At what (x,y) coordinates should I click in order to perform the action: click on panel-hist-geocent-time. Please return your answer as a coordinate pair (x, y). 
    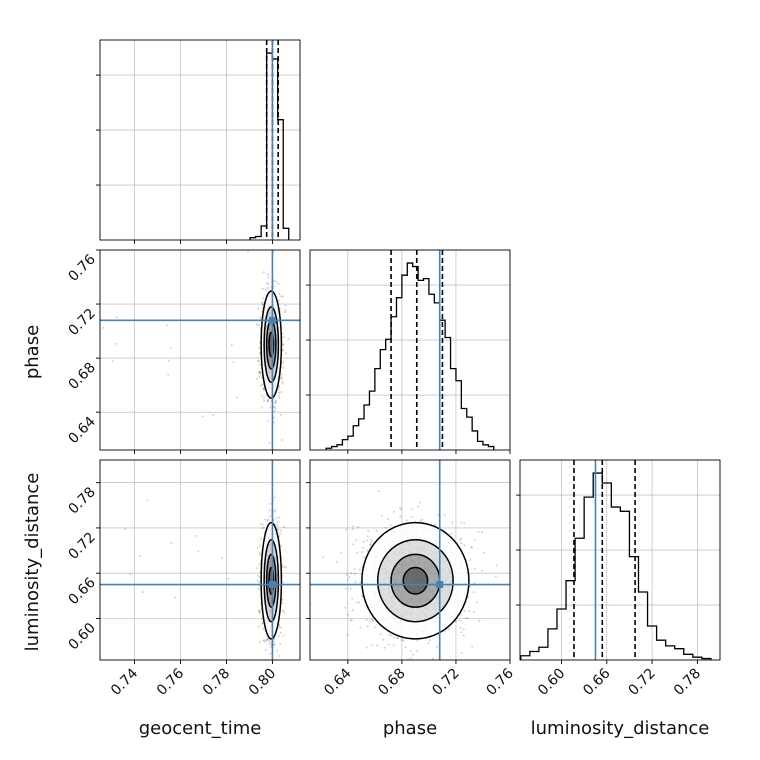
    Looking at the image, I should click on (198, 141).